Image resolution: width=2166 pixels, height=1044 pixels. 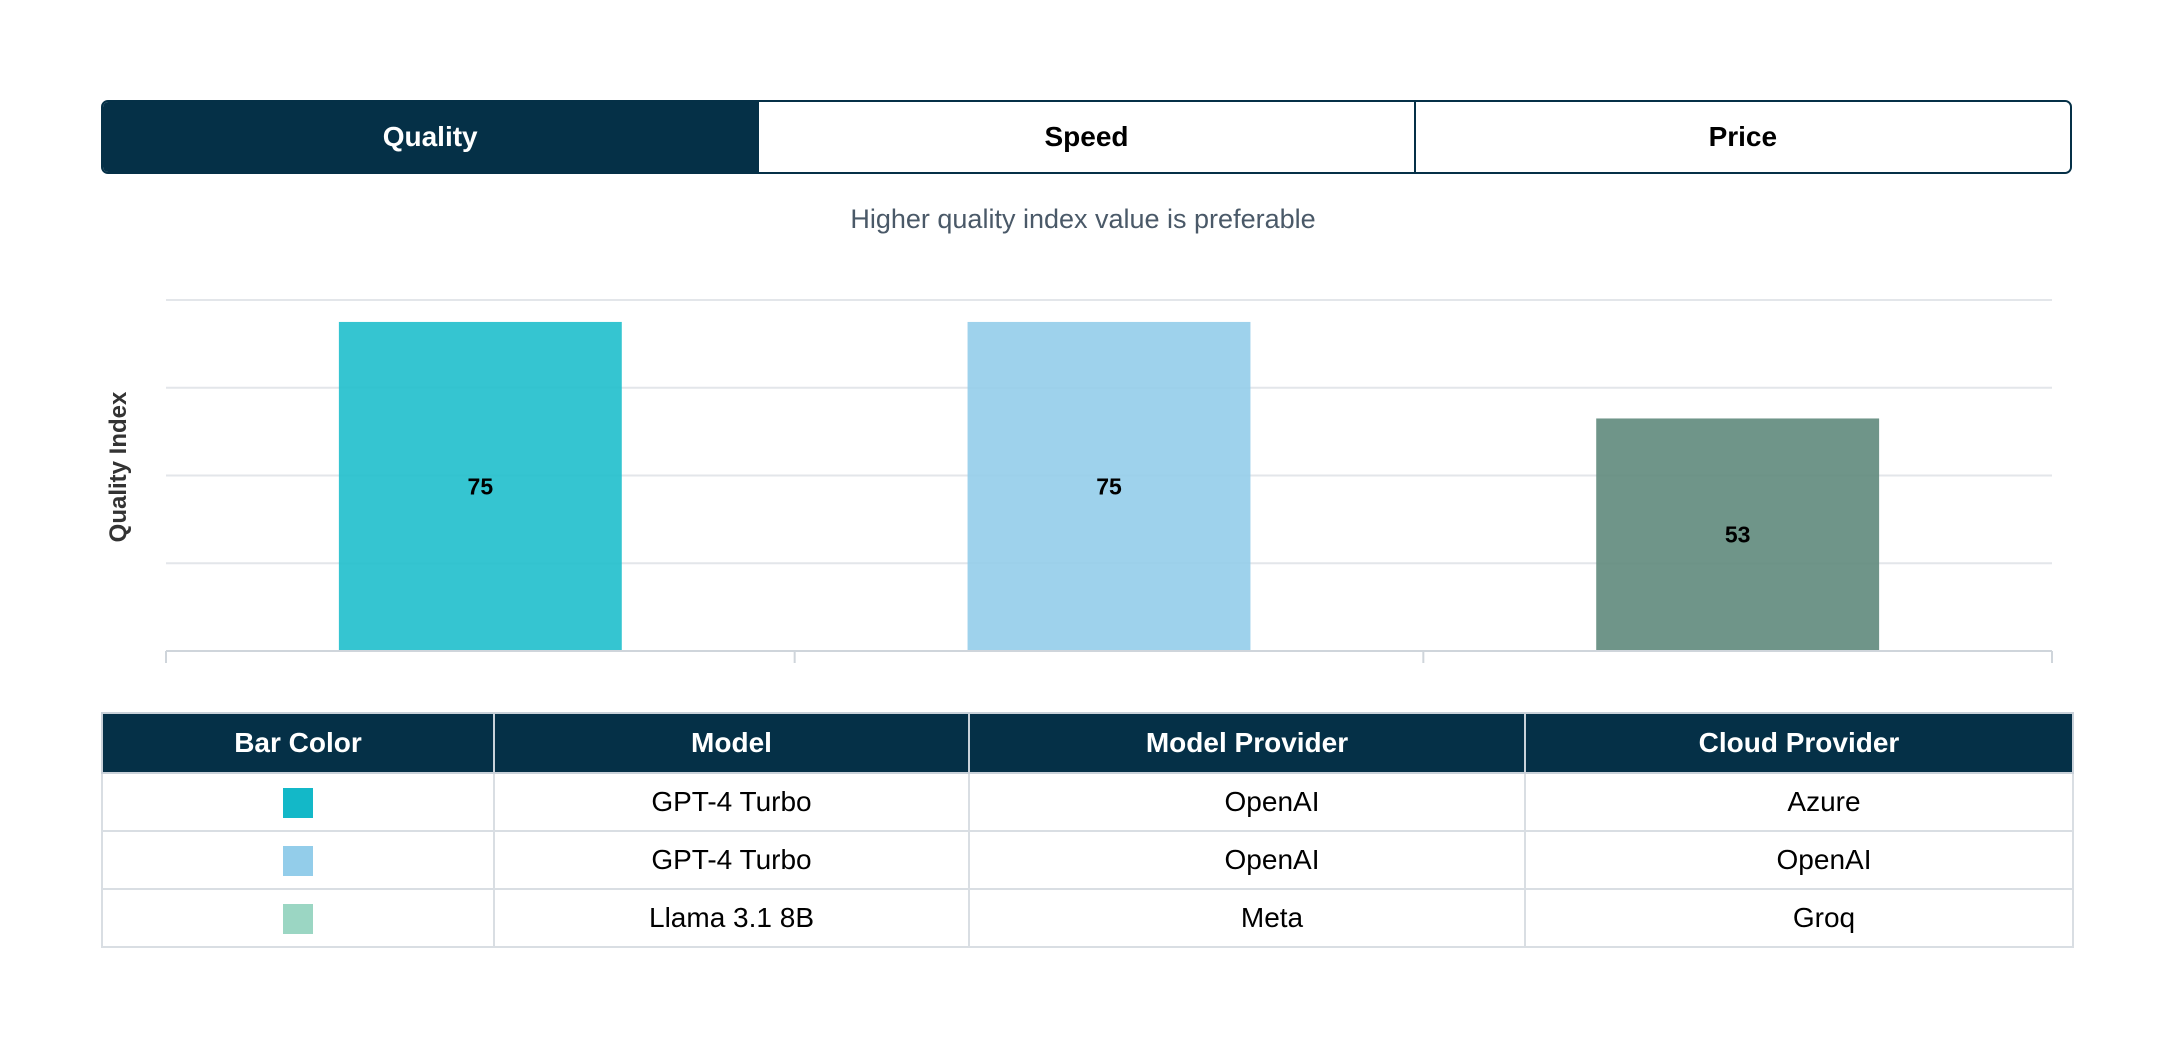 I want to click on header-model: Model, so click(x=731, y=743).